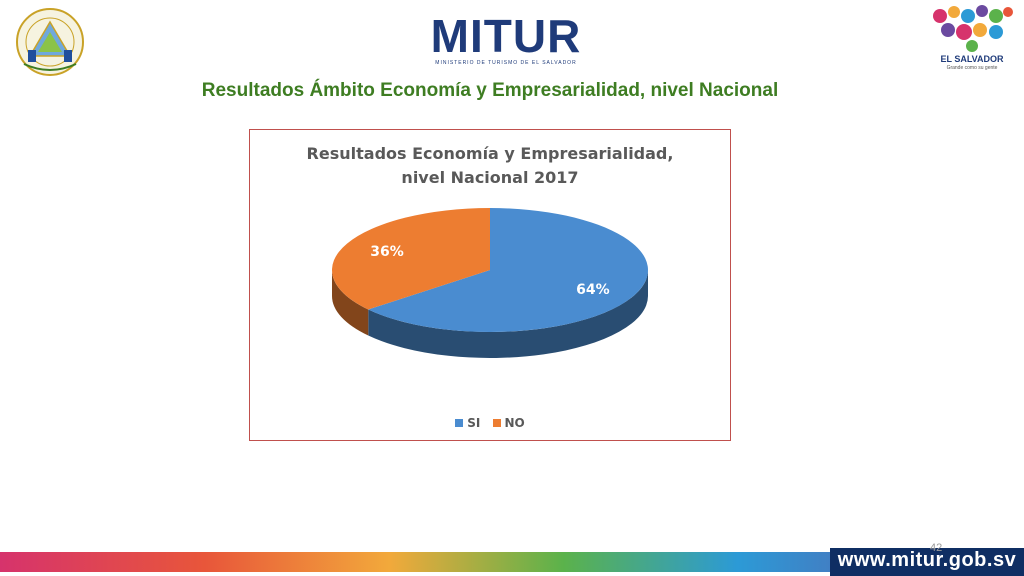 This screenshot has width=1024, height=576. What do you see at coordinates (496, 423) in the screenshot?
I see `legend-swatch-no` at bounding box center [496, 423].